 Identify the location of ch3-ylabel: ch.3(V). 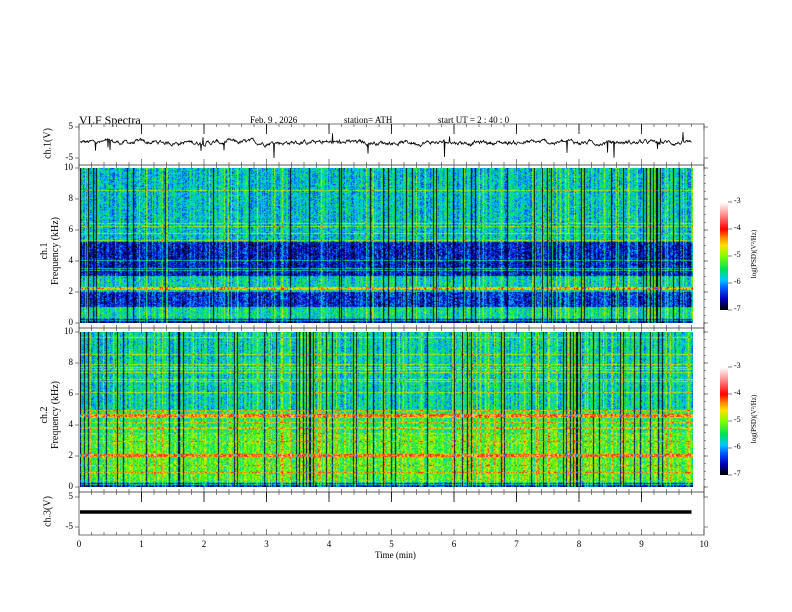
(48, 511).